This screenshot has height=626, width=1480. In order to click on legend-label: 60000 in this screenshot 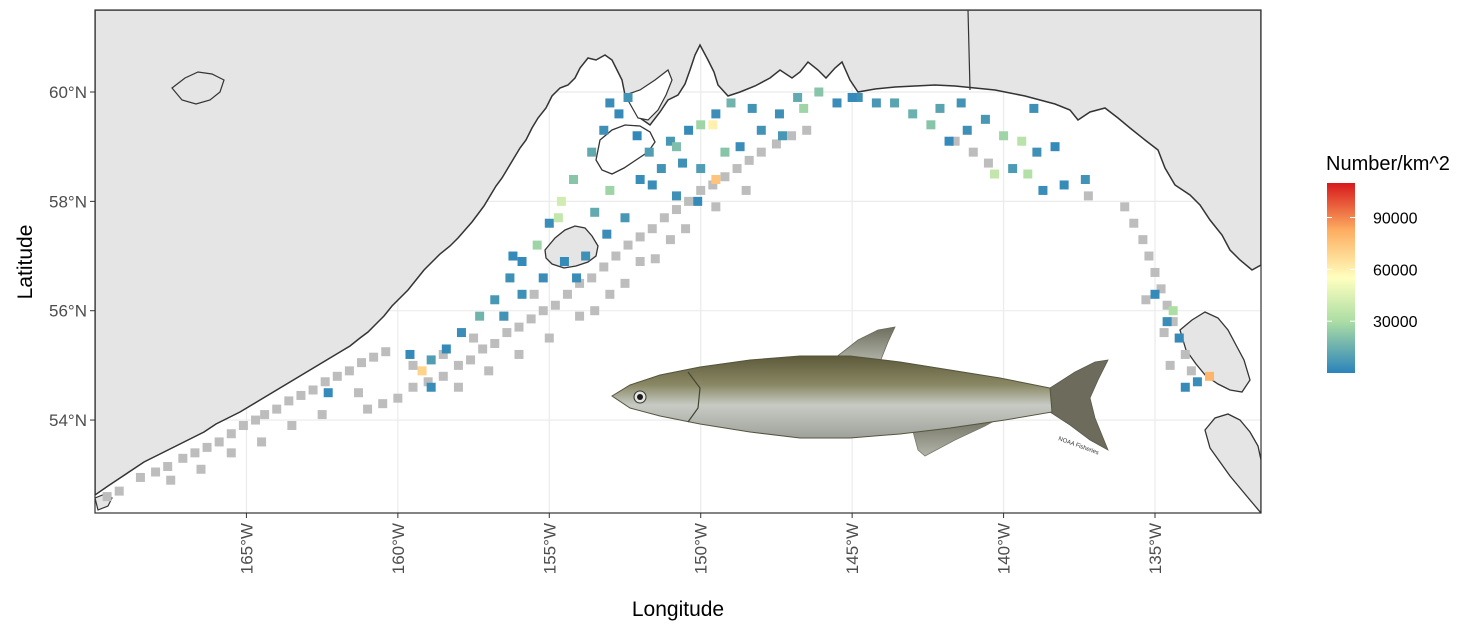, I will do `click(1395, 270)`.